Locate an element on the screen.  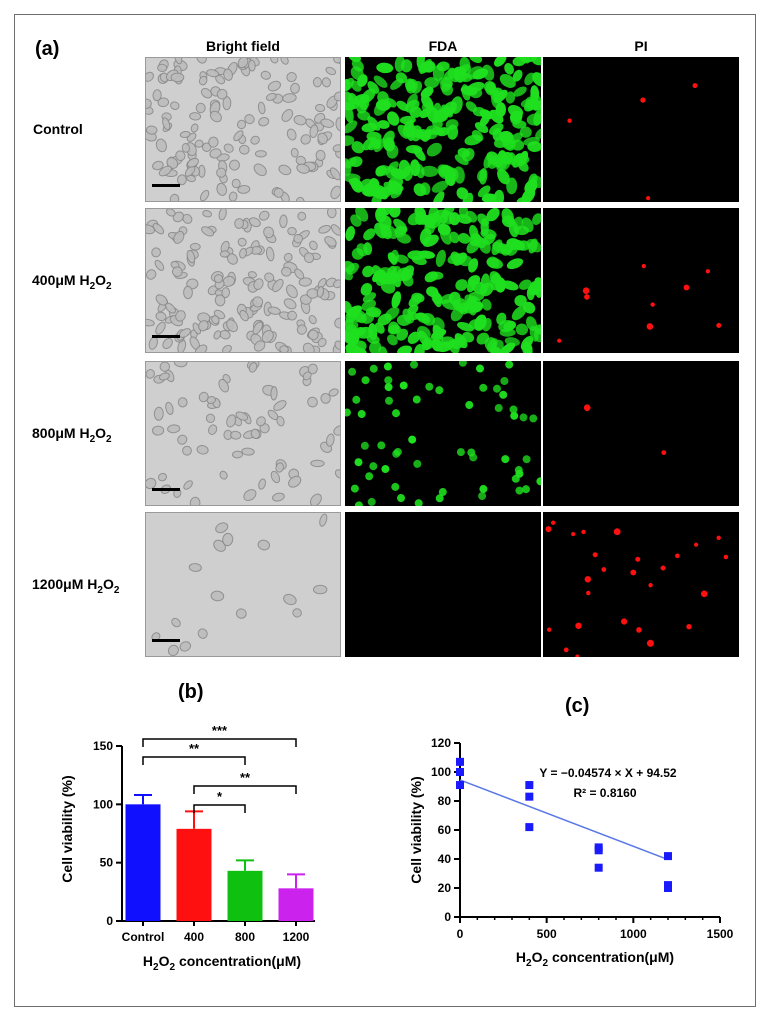
panel-b-letter: (b) is located at coordinates (191, 692).